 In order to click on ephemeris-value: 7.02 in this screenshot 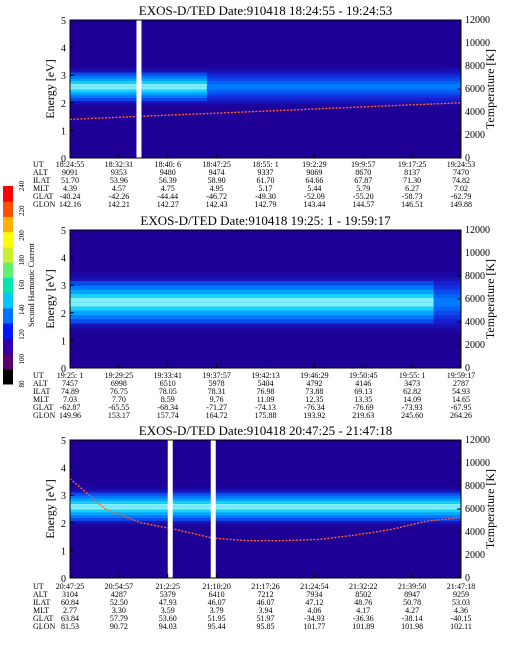, I will do `click(461, 188)`.